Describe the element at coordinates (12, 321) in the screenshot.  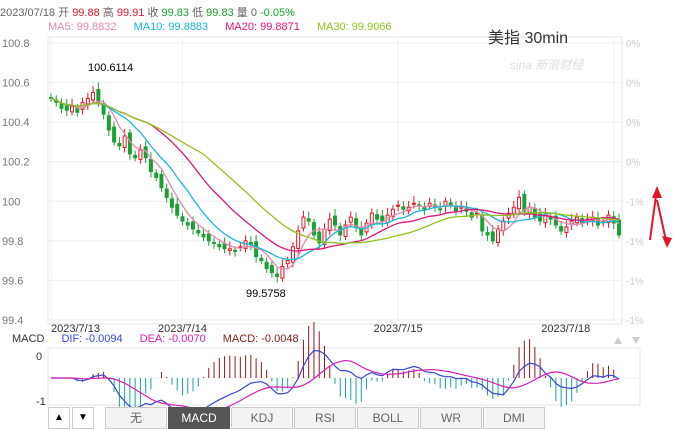
I see `y-tick-label: 99.4` at that location.